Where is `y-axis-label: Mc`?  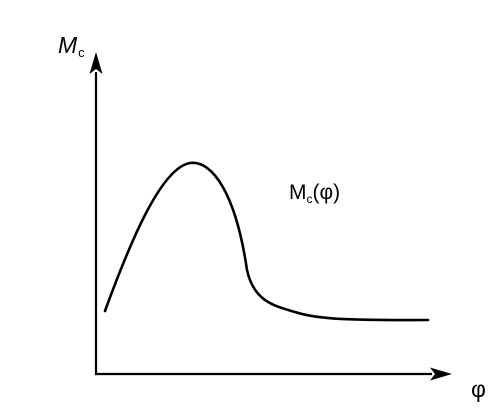
y-axis-label: Mc is located at coordinates (71, 46).